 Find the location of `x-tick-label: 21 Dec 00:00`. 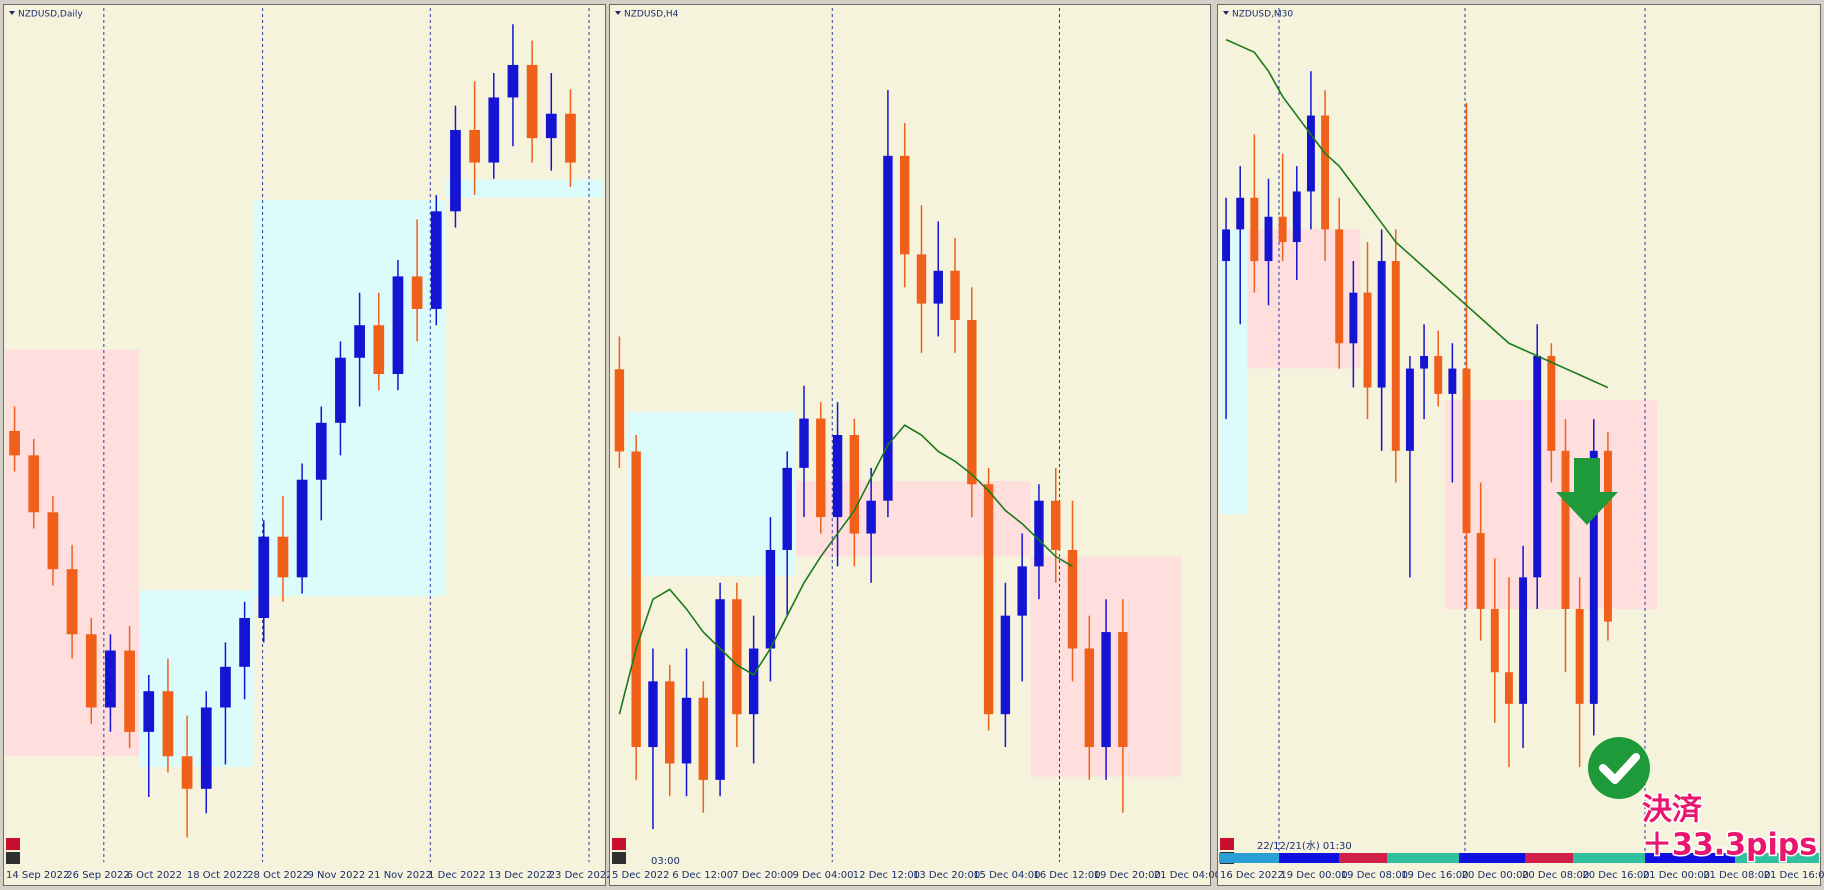

x-tick-label: 21 Dec 00:00 is located at coordinates (1676, 875).